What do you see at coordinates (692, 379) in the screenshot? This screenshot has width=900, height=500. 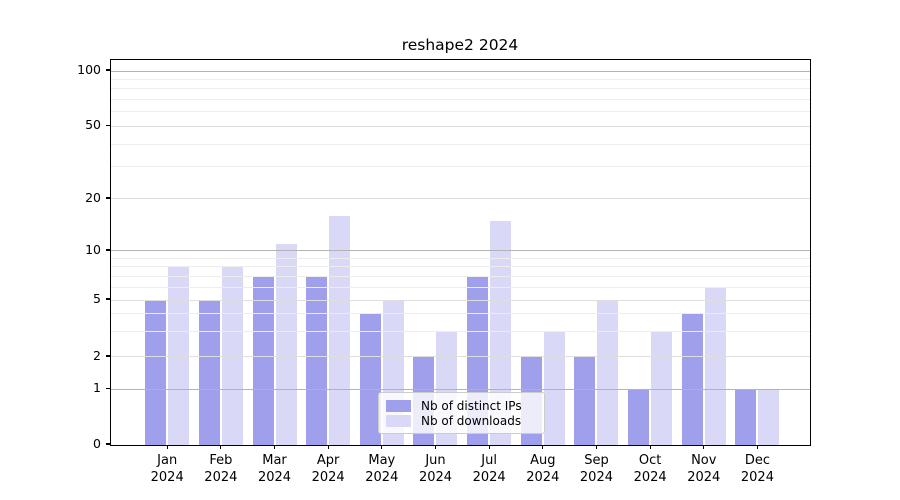 I see `bar-distinct-ips-nov` at bounding box center [692, 379].